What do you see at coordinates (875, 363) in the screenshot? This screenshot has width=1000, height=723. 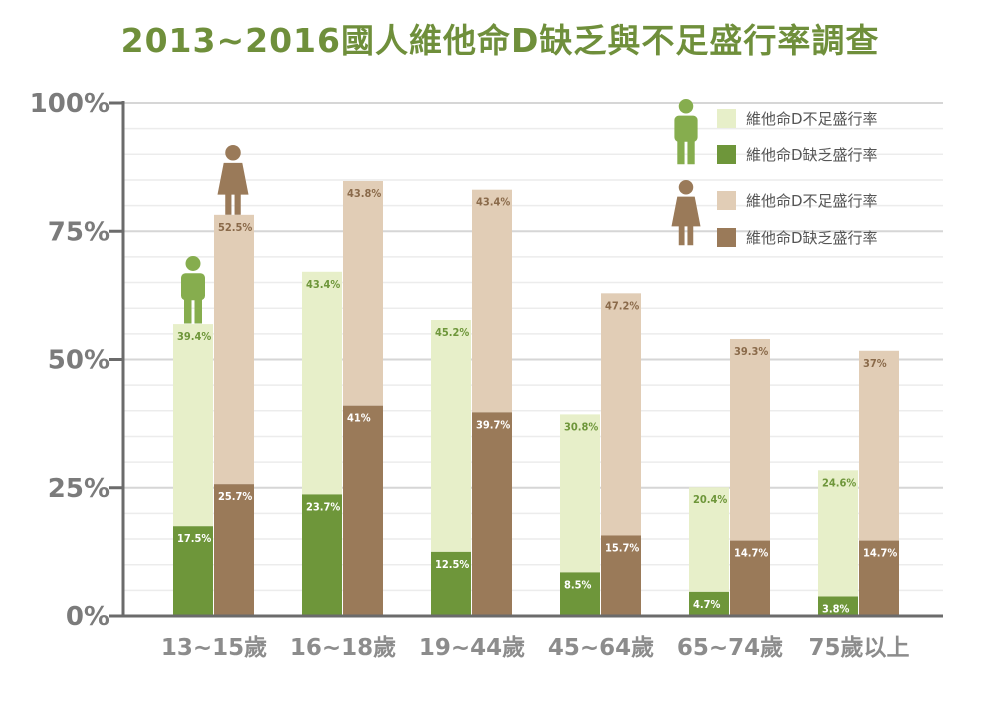 I see `data-label: 37%` at bounding box center [875, 363].